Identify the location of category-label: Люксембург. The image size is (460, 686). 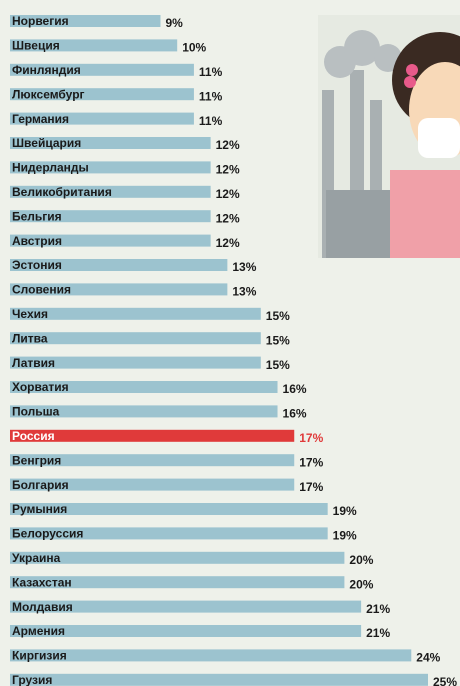
(48, 94).